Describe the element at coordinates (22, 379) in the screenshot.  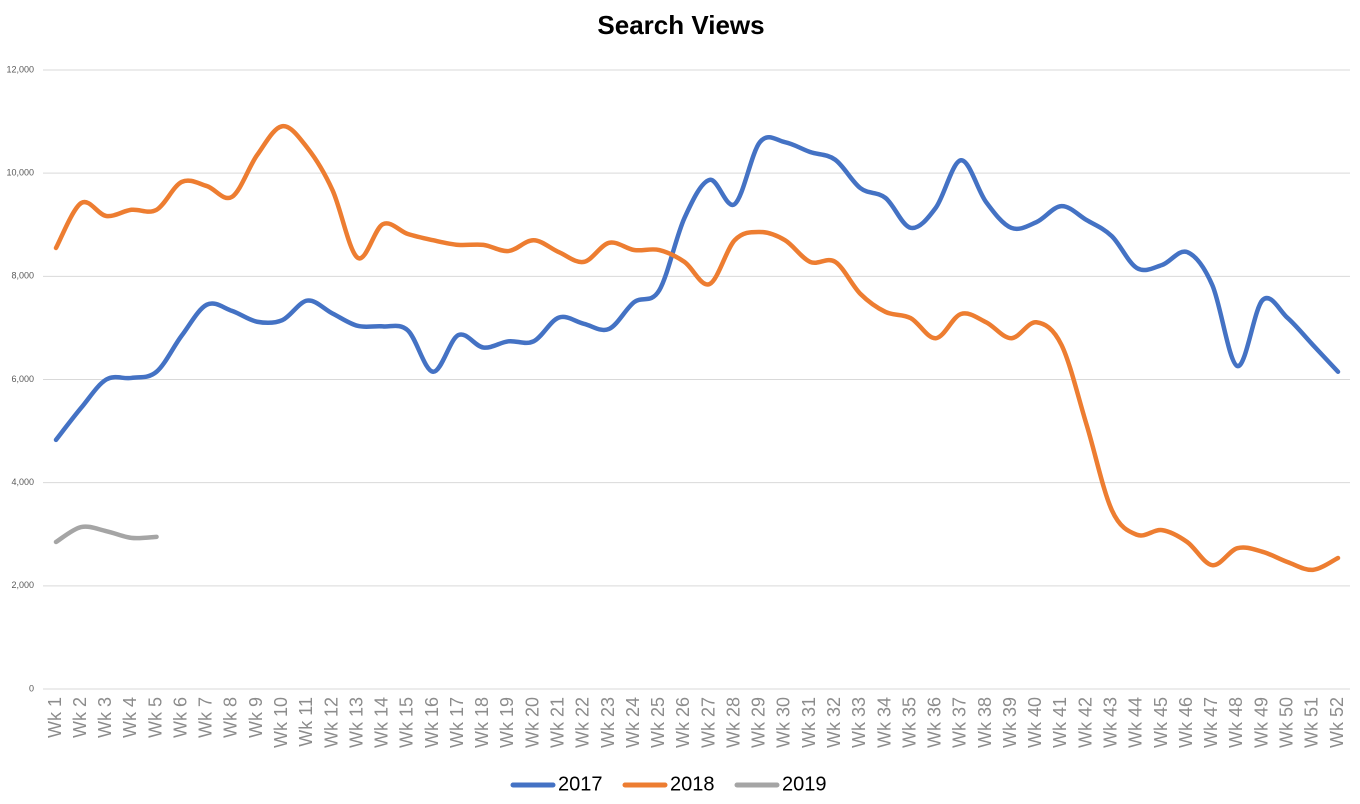
I see `y-tick-label: 6,000` at that location.